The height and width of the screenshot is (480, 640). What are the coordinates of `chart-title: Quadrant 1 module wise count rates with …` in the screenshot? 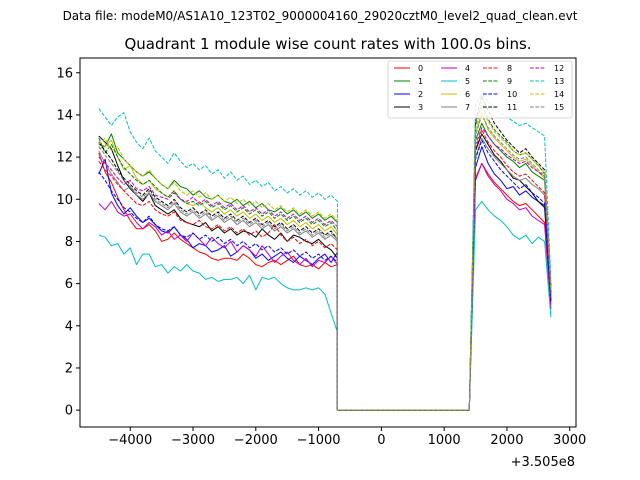 It's located at (327, 44).